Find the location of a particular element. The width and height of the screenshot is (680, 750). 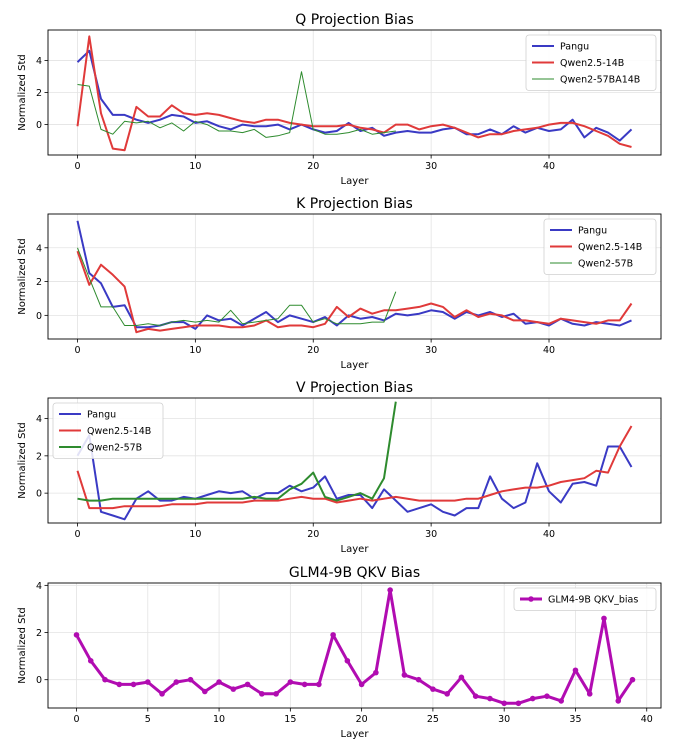

x-tick-label: 5 is located at coordinates (148, 719).